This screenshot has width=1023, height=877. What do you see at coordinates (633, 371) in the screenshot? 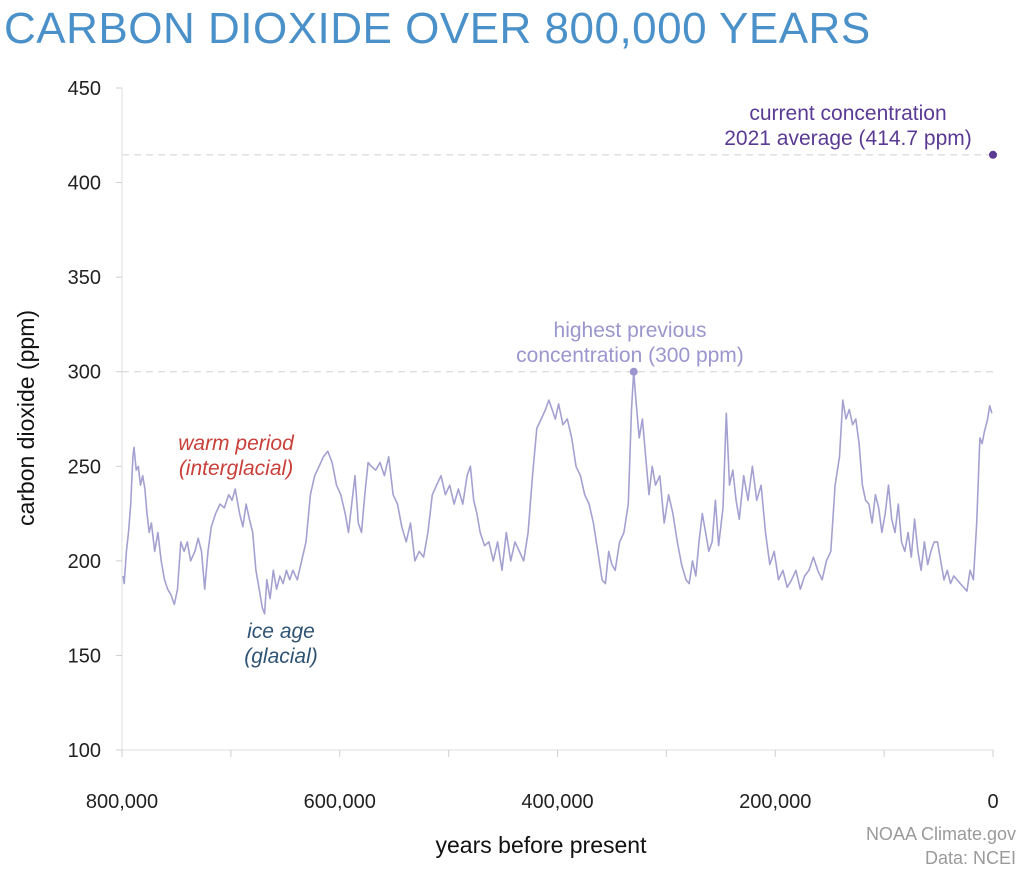
I see `highest-previous-marker` at bounding box center [633, 371].